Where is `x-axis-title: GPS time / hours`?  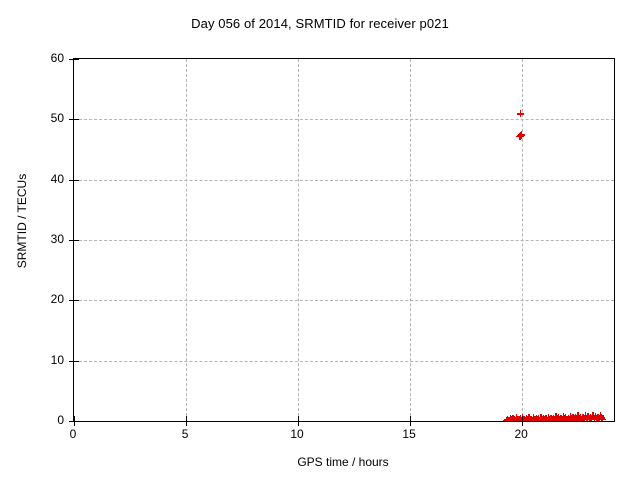 x-axis-title: GPS time / hours is located at coordinates (343, 462).